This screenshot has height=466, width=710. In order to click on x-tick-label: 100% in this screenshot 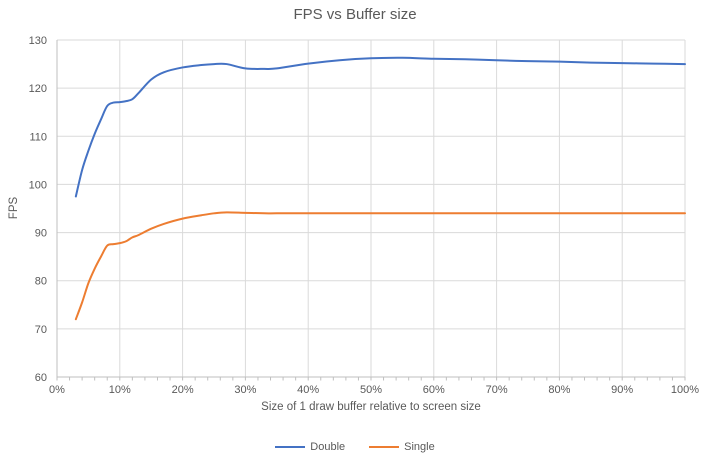, I will do `click(685, 390)`.